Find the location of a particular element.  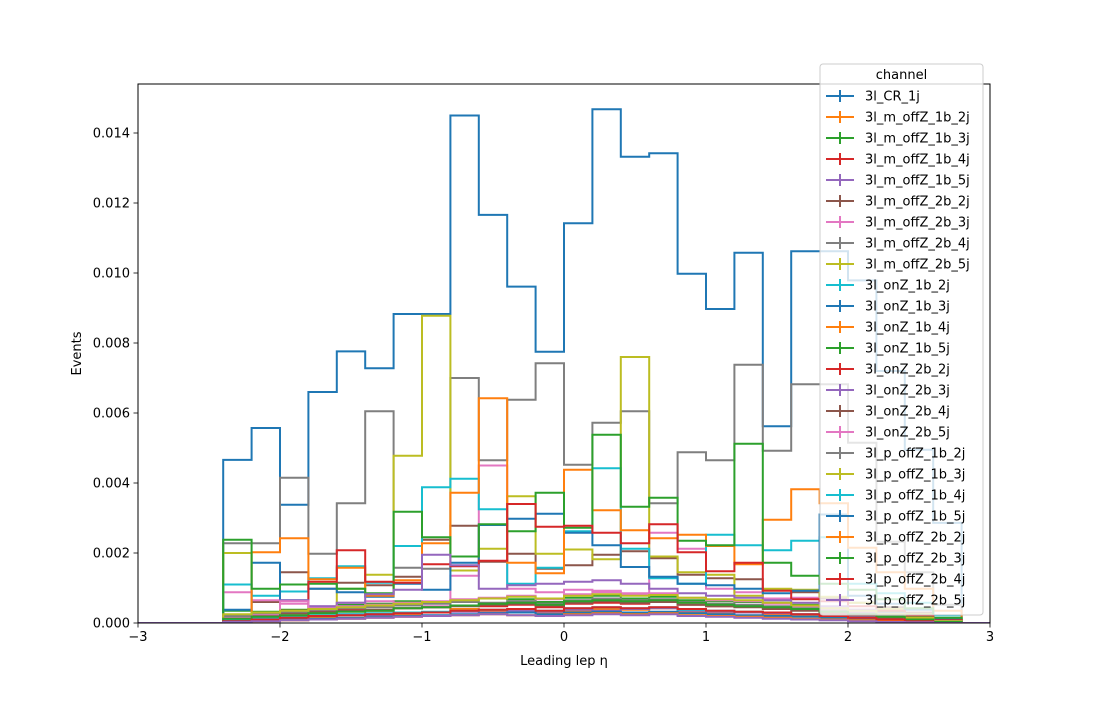

legend-label: 3l_onZ_1b_4j is located at coordinates (907, 328).